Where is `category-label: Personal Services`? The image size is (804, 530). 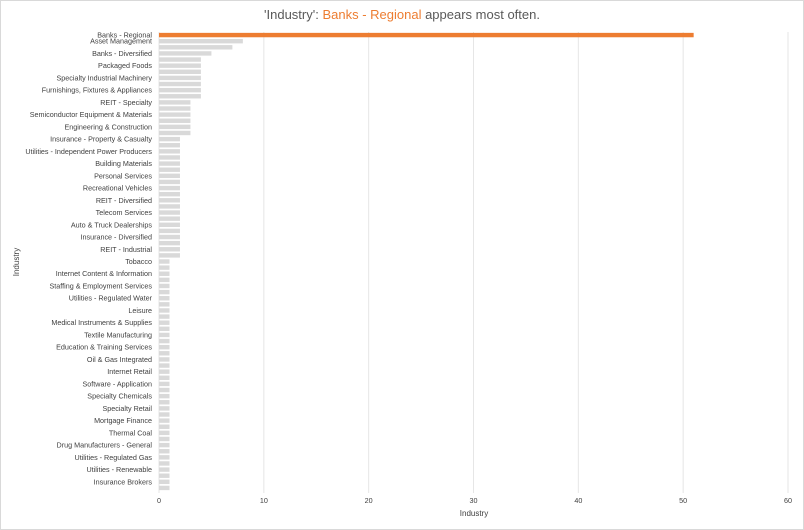
category-label: Personal Services is located at coordinates (123, 175).